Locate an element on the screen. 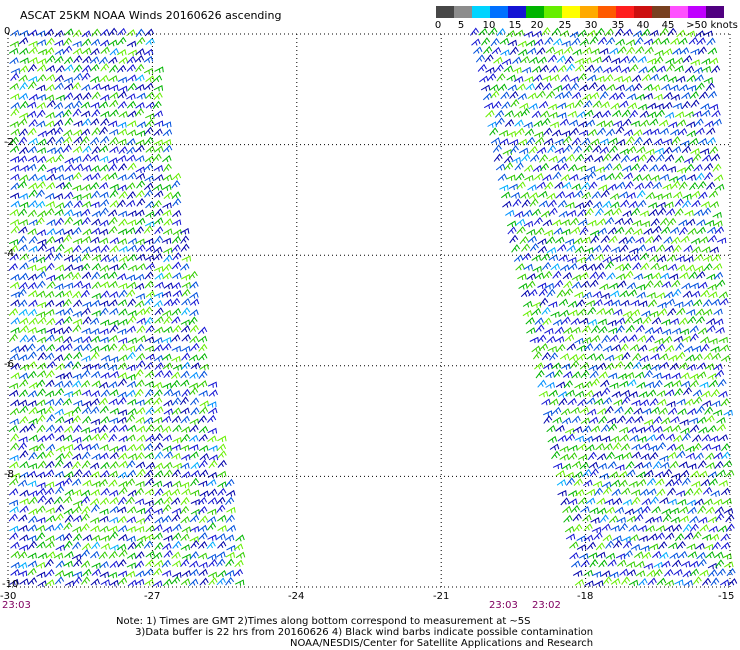  colorbar-swatch is located at coordinates (679, 12).